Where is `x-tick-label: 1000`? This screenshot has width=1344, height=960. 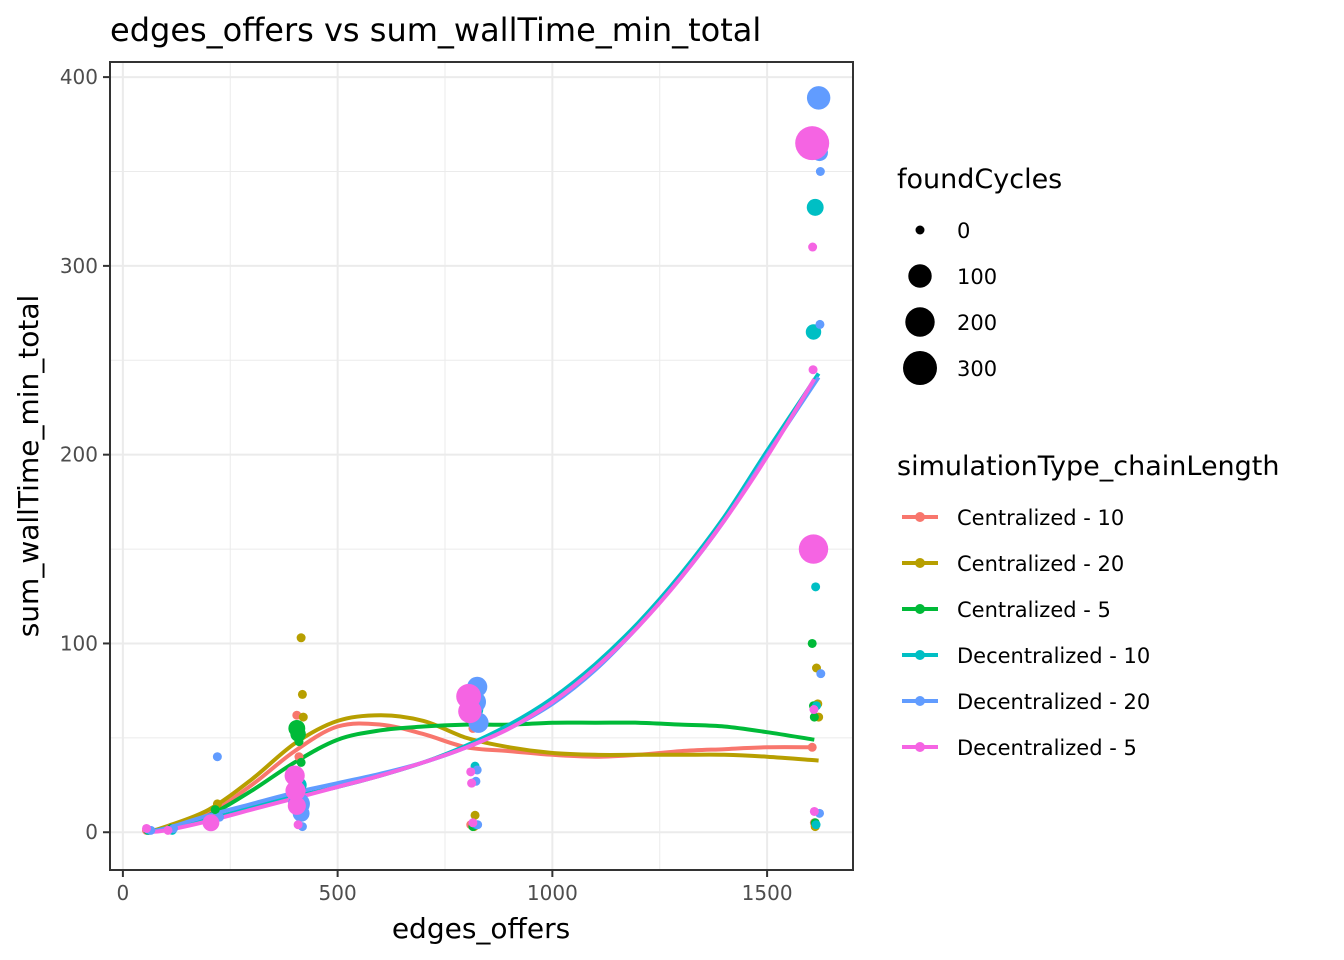 x-tick-label: 1000 is located at coordinates (552, 893).